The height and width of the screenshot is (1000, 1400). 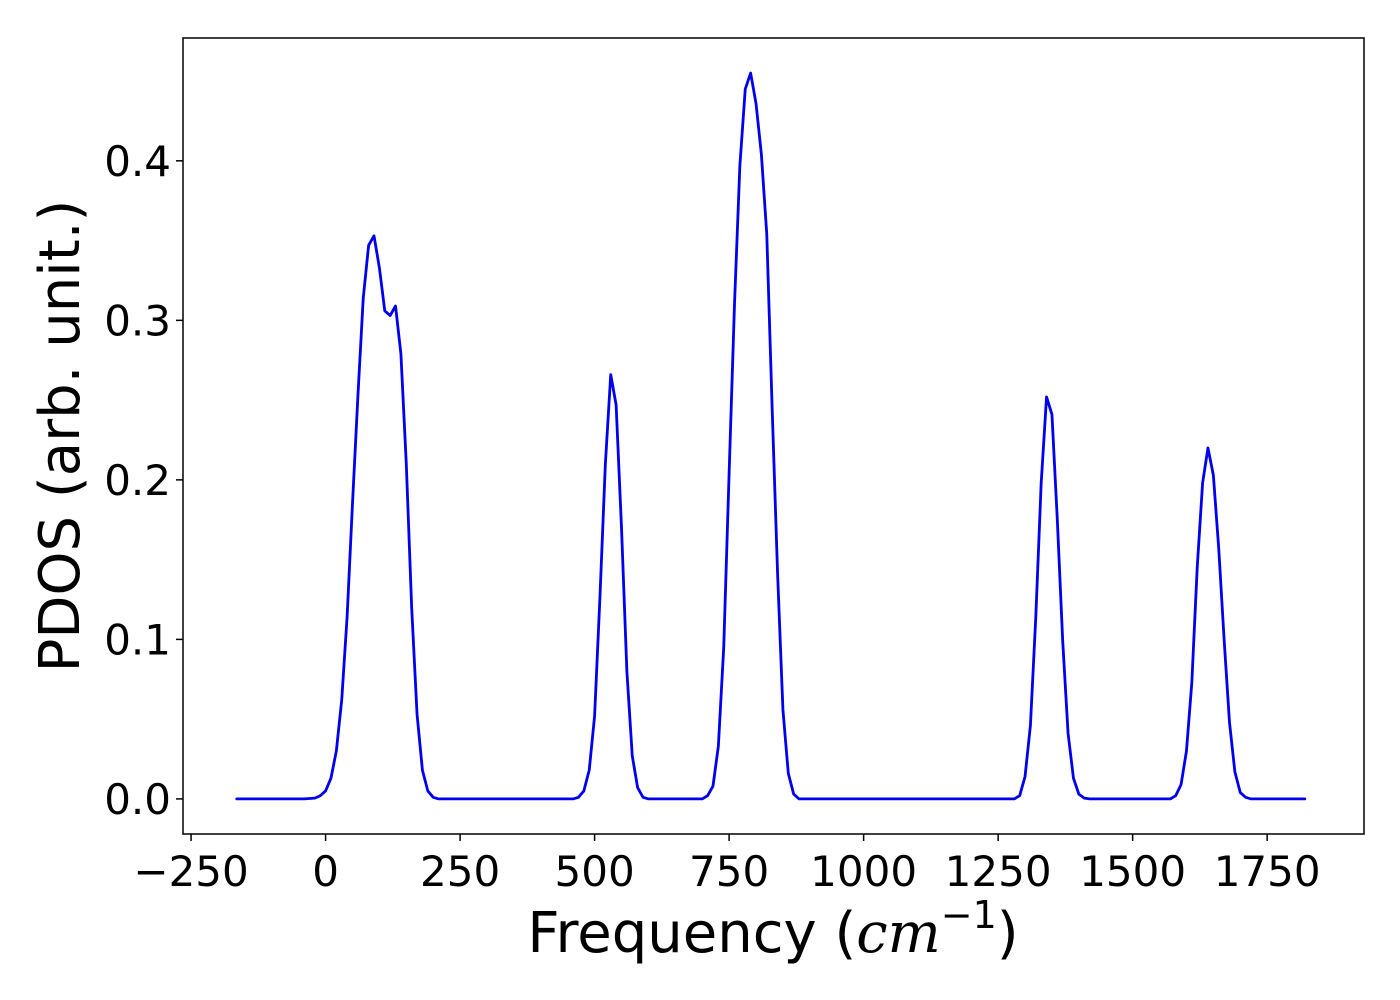 What do you see at coordinates (137, 799) in the screenshot?
I see `y-tick-label: 0.0` at bounding box center [137, 799].